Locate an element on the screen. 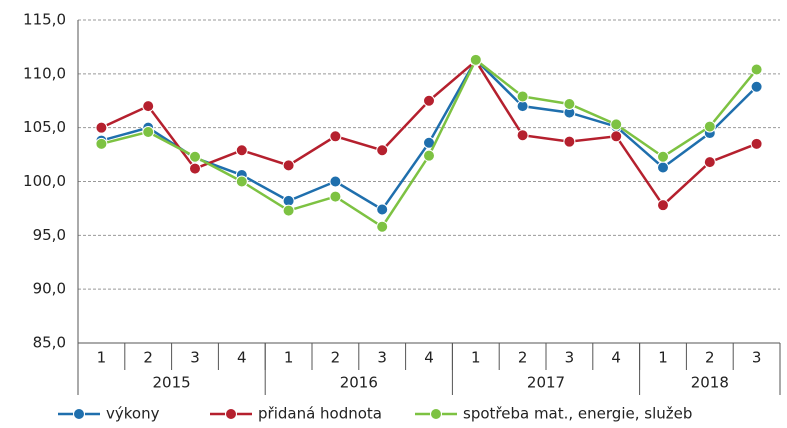 The image size is (787, 428). group-label: 2016 is located at coordinates (359, 383).